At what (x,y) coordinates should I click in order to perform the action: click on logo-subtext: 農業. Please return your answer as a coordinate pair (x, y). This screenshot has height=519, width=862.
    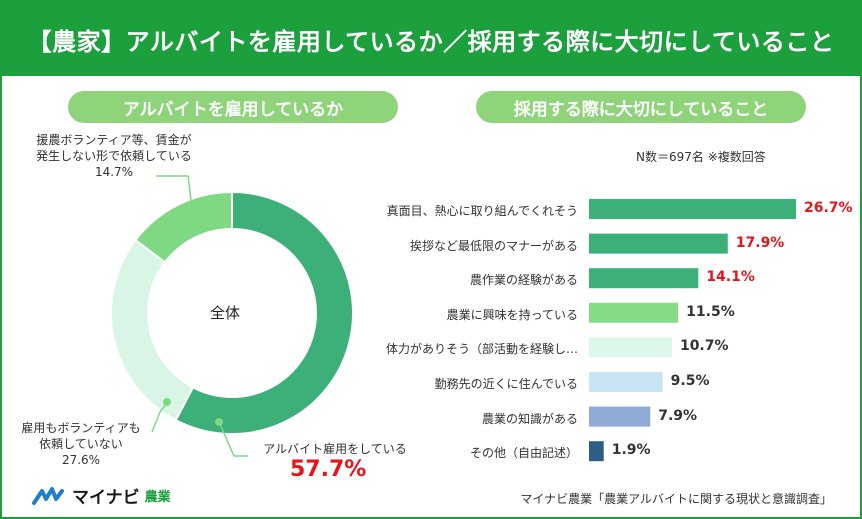
    Looking at the image, I should click on (157, 497).